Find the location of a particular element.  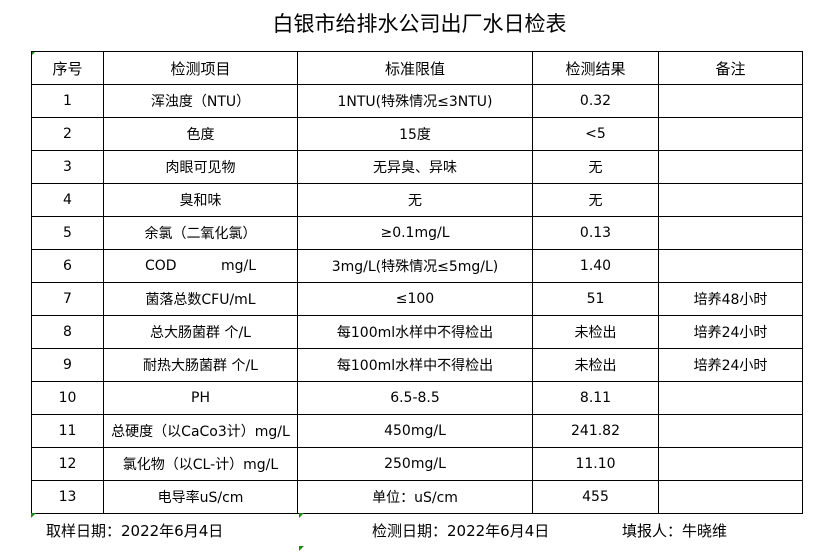

cell-seq: 8 is located at coordinates (67, 332).